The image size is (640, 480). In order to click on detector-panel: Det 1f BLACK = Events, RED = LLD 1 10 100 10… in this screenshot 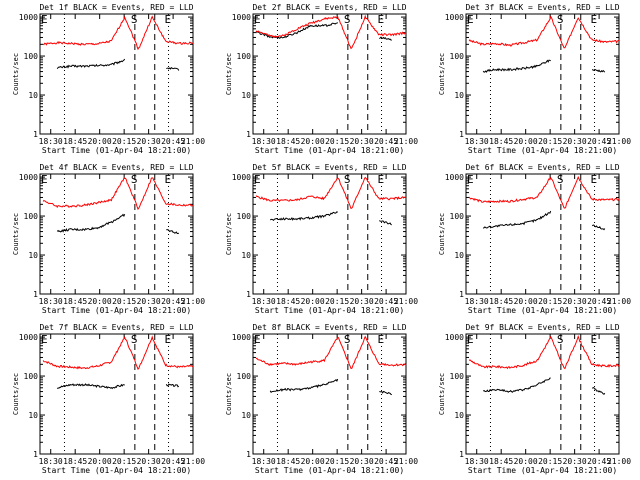, I will do `click(108, 79)`.